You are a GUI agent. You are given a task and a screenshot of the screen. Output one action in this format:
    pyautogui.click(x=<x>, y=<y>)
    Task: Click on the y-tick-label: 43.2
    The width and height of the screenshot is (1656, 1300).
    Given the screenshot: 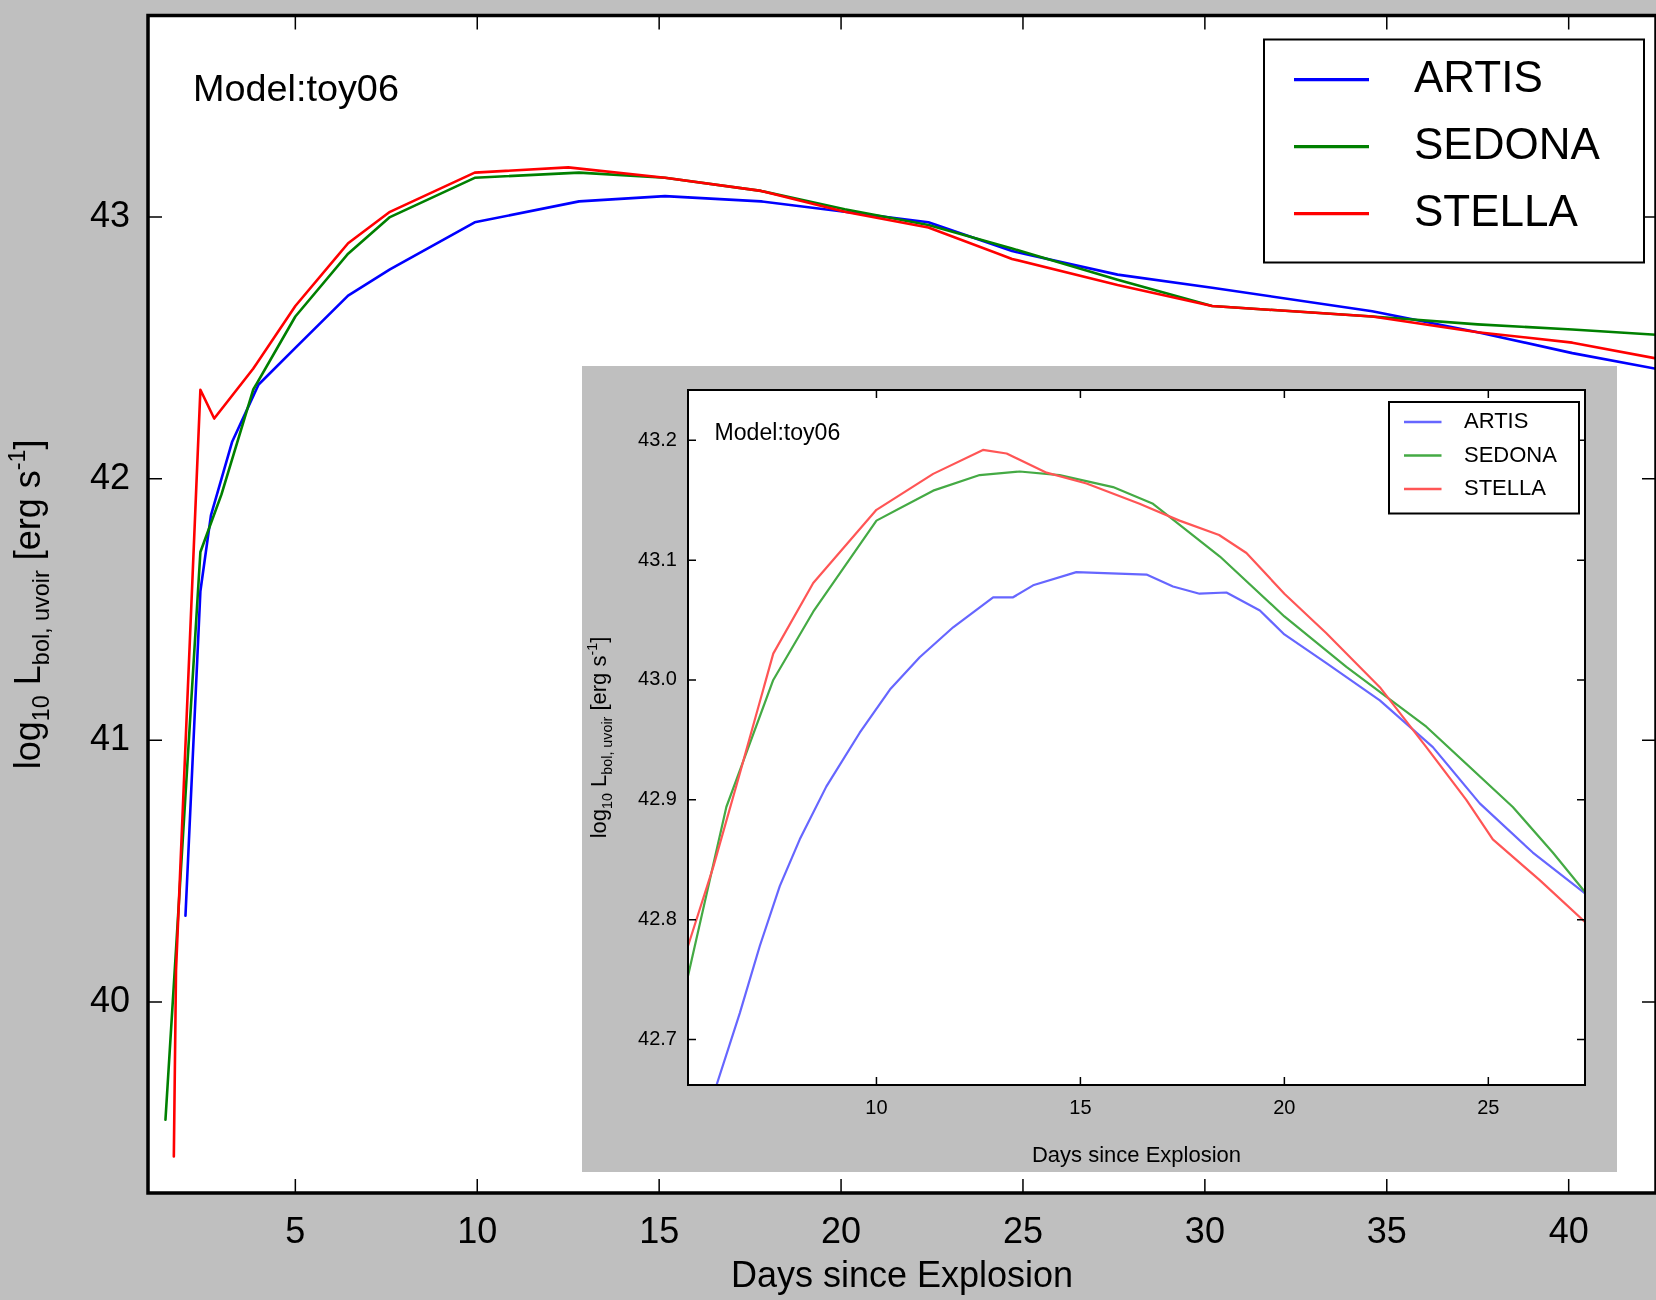 What is the action you would take?
    pyautogui.click(x=657, y=438)
    